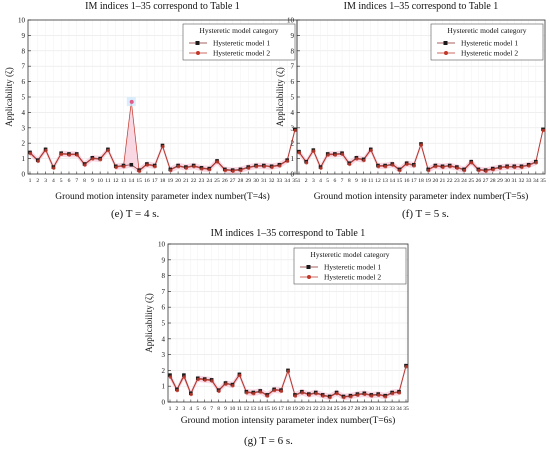 The width and height of the screenshot is (550, 452). Describe the element at coordinates (30, 181) in the screenshot. I see `x-tick-label: 1` at that location.